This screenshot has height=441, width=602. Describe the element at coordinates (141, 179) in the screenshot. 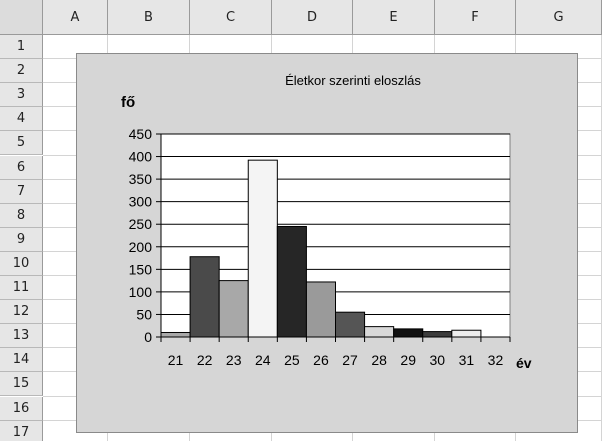

I see `y-tick-label: 350` at that location.